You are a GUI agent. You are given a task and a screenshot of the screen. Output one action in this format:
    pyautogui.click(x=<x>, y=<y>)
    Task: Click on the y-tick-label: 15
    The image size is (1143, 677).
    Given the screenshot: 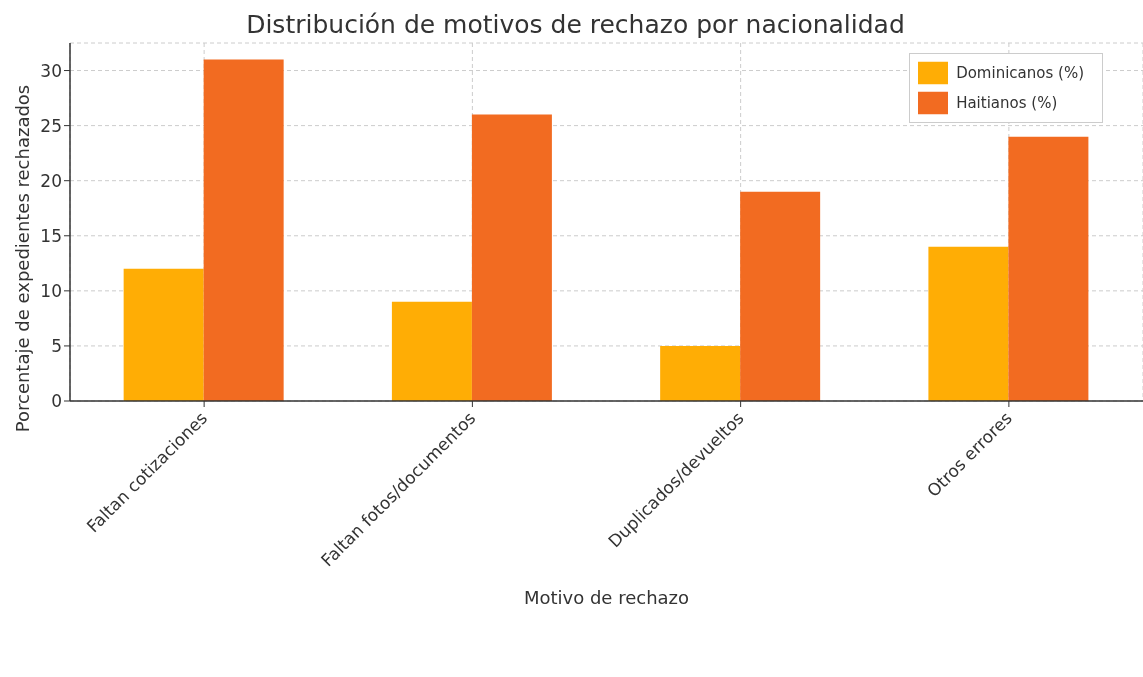 What is the action you would take?
    pyautogui.click(x=51, y=235)
    